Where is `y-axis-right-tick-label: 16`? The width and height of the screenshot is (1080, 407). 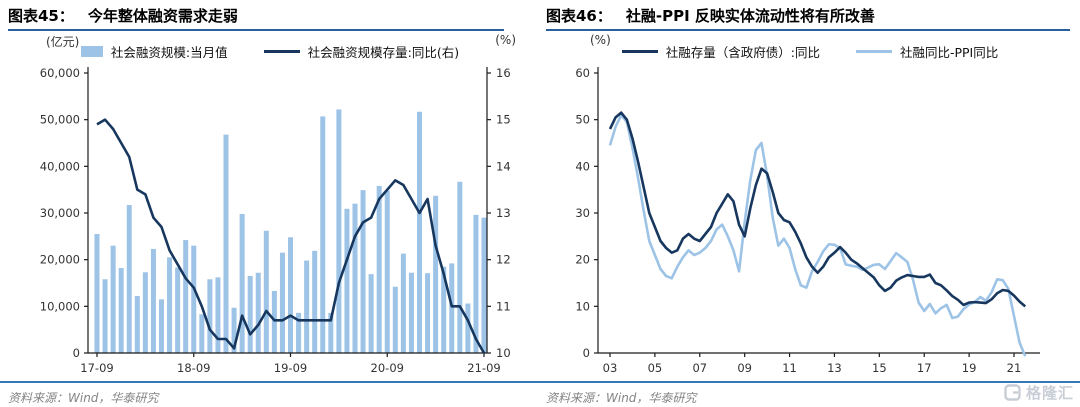
y-axis-right-tick-label: 16 is located at coordinates (503, 73).